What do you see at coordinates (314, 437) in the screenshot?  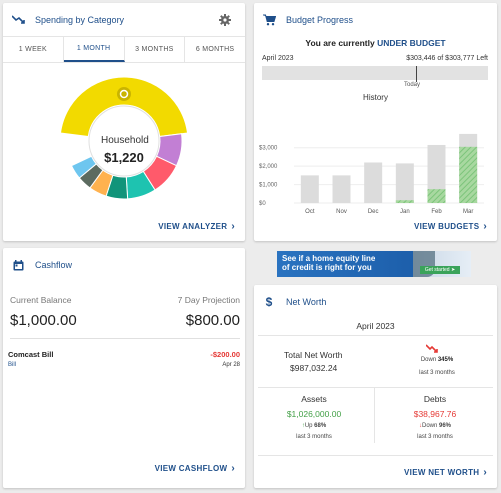 I see `assets-change-period: last 3 months` at bounding box center [314, 437].